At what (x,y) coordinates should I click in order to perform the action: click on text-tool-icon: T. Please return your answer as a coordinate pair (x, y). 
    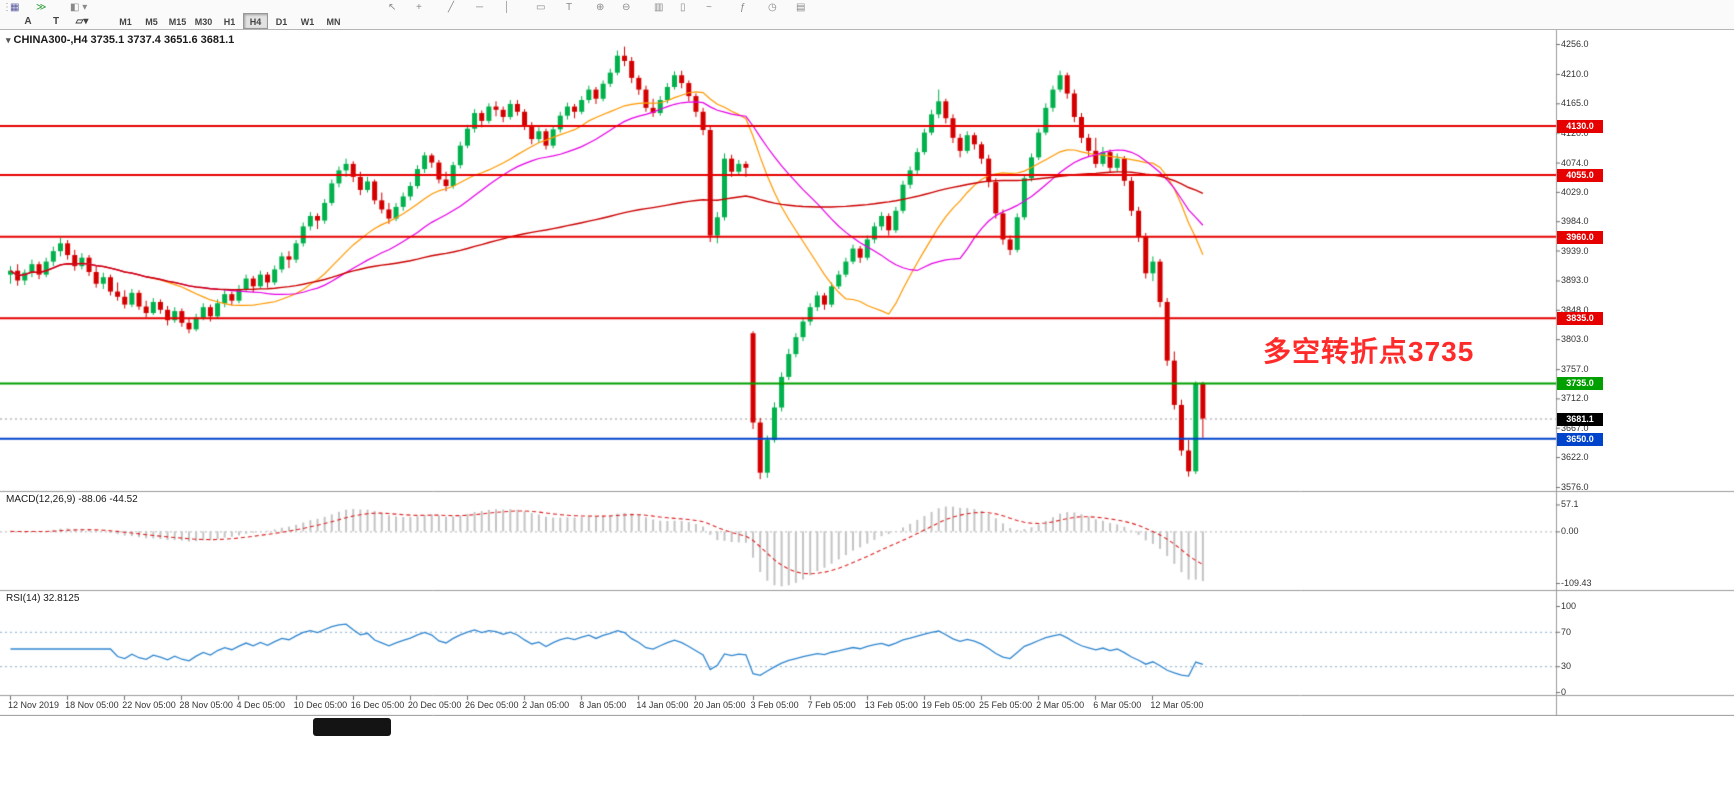
    Looking at the image, I should click on (569, 7).